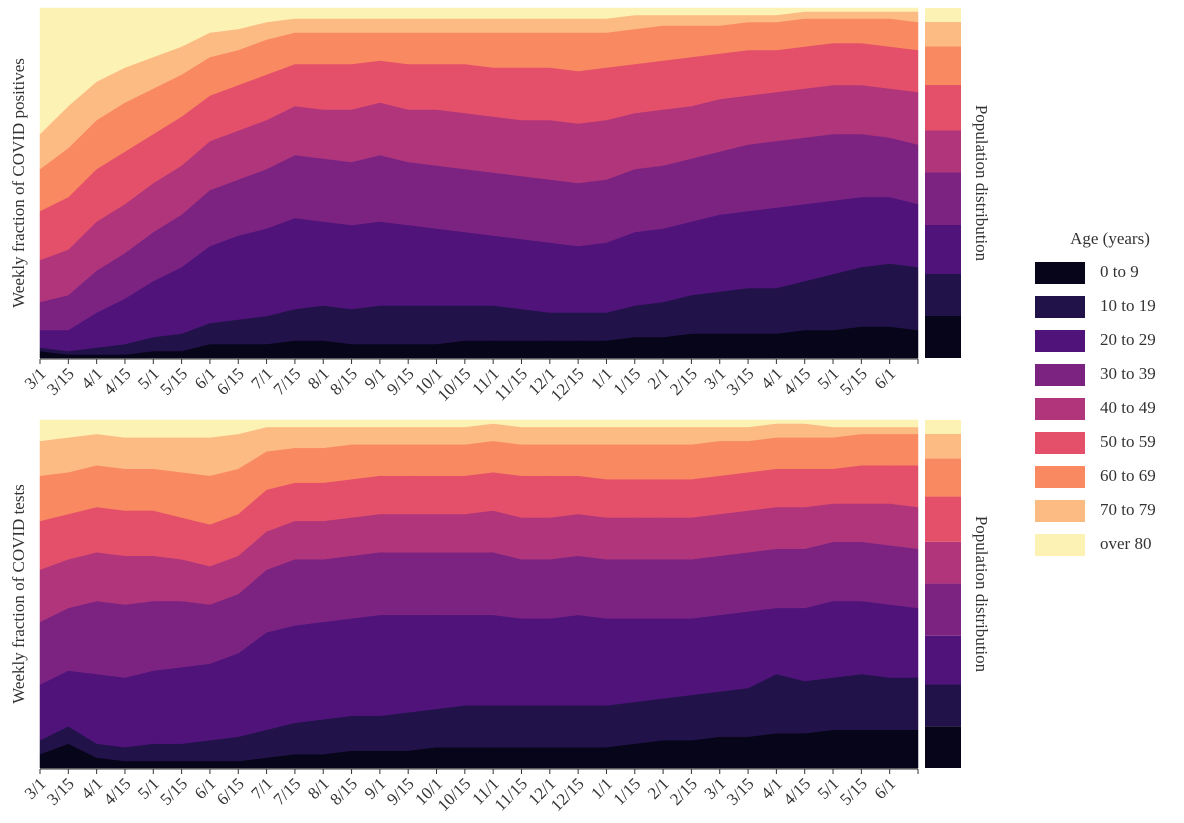 Image resolution: width=1184 pixels, height=823 pixels. Describe the element at coordinates (1125, 543) in the screenshot. I see `legend-label: over 80` at that location.